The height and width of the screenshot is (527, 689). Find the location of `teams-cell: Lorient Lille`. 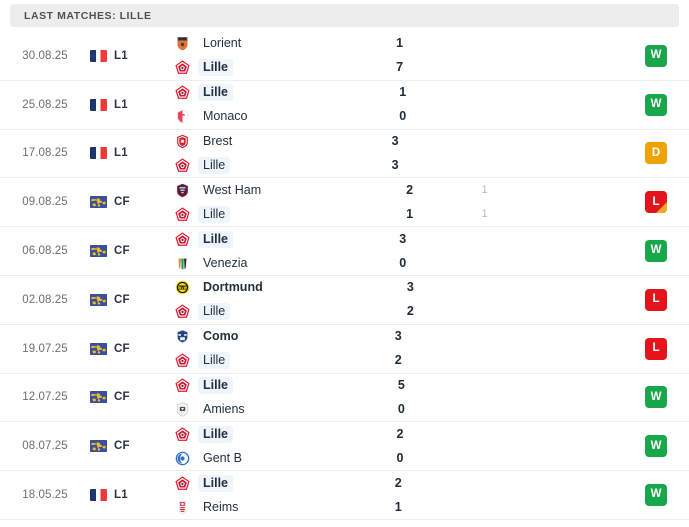

teams-cell: Lorient Lille is located at coordinates (264, 56).